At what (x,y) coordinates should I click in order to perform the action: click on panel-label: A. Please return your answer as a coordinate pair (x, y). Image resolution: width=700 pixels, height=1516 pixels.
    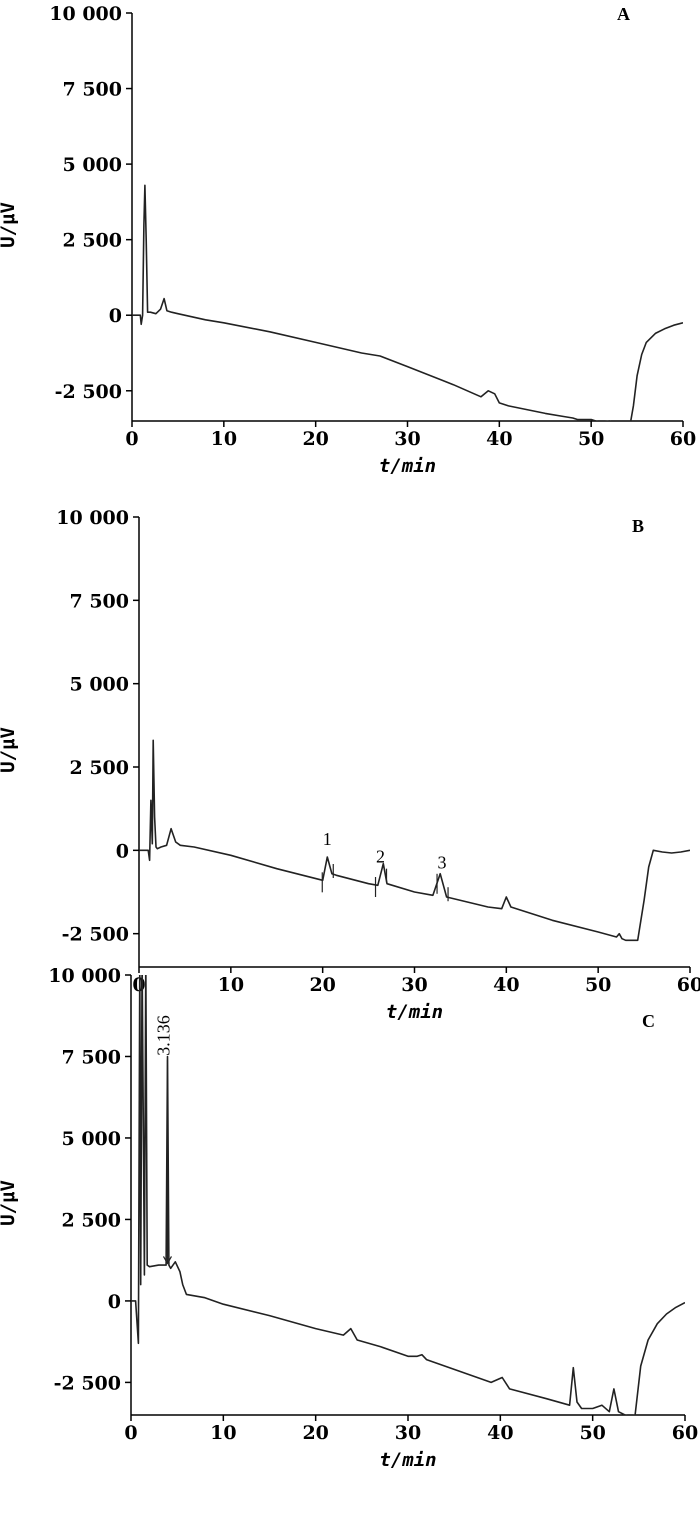
    Looking at the image, I should click on (623, 14).